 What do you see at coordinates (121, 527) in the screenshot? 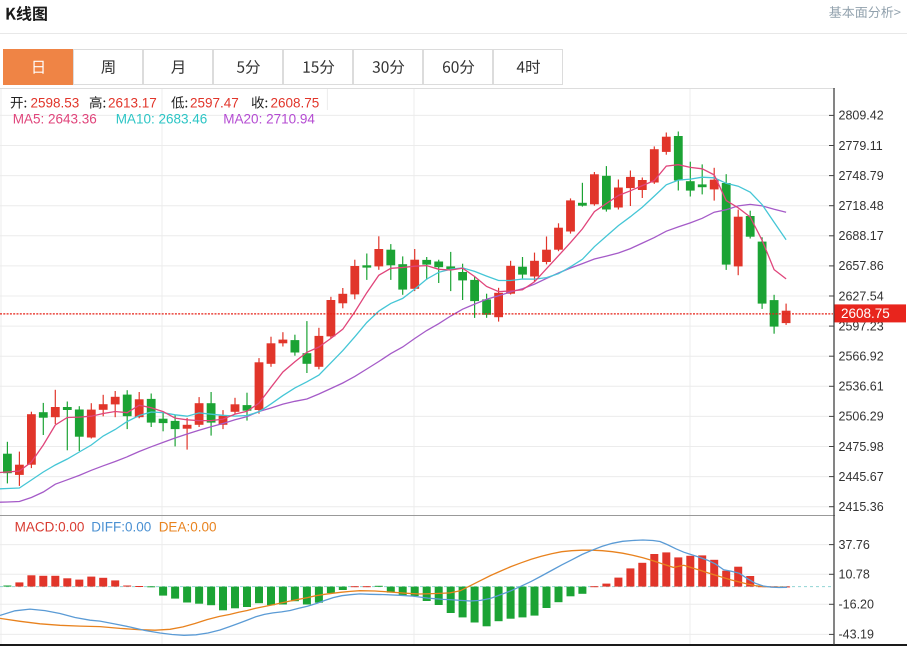
I see `svg-text: DIFF:0.00` at bounding box center [121, 527].